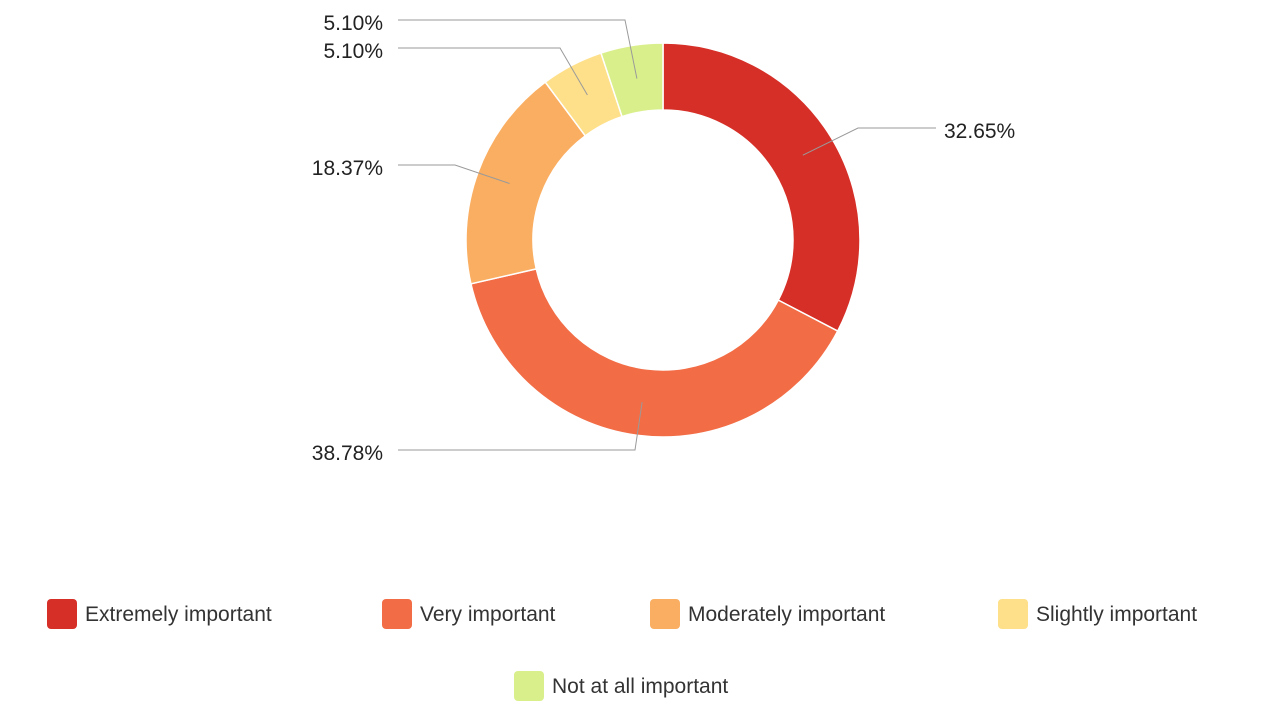 The image size is (1288, 724). What do you see at coordinates (397, 614) in the screenshot?
I see `legend-swatch-very-important` at bounding box center [397, 614].